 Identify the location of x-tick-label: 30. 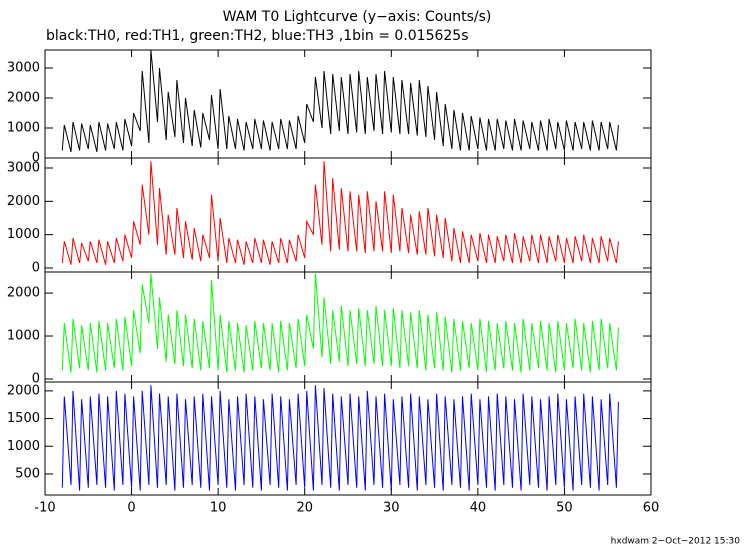
(391, 508).